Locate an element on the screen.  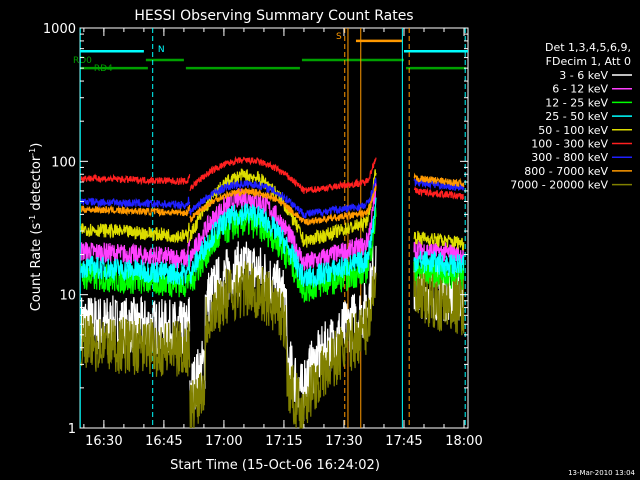
y-axis-label: Count Rate (s-1 detector-1) is located at coordinates (36, 227).